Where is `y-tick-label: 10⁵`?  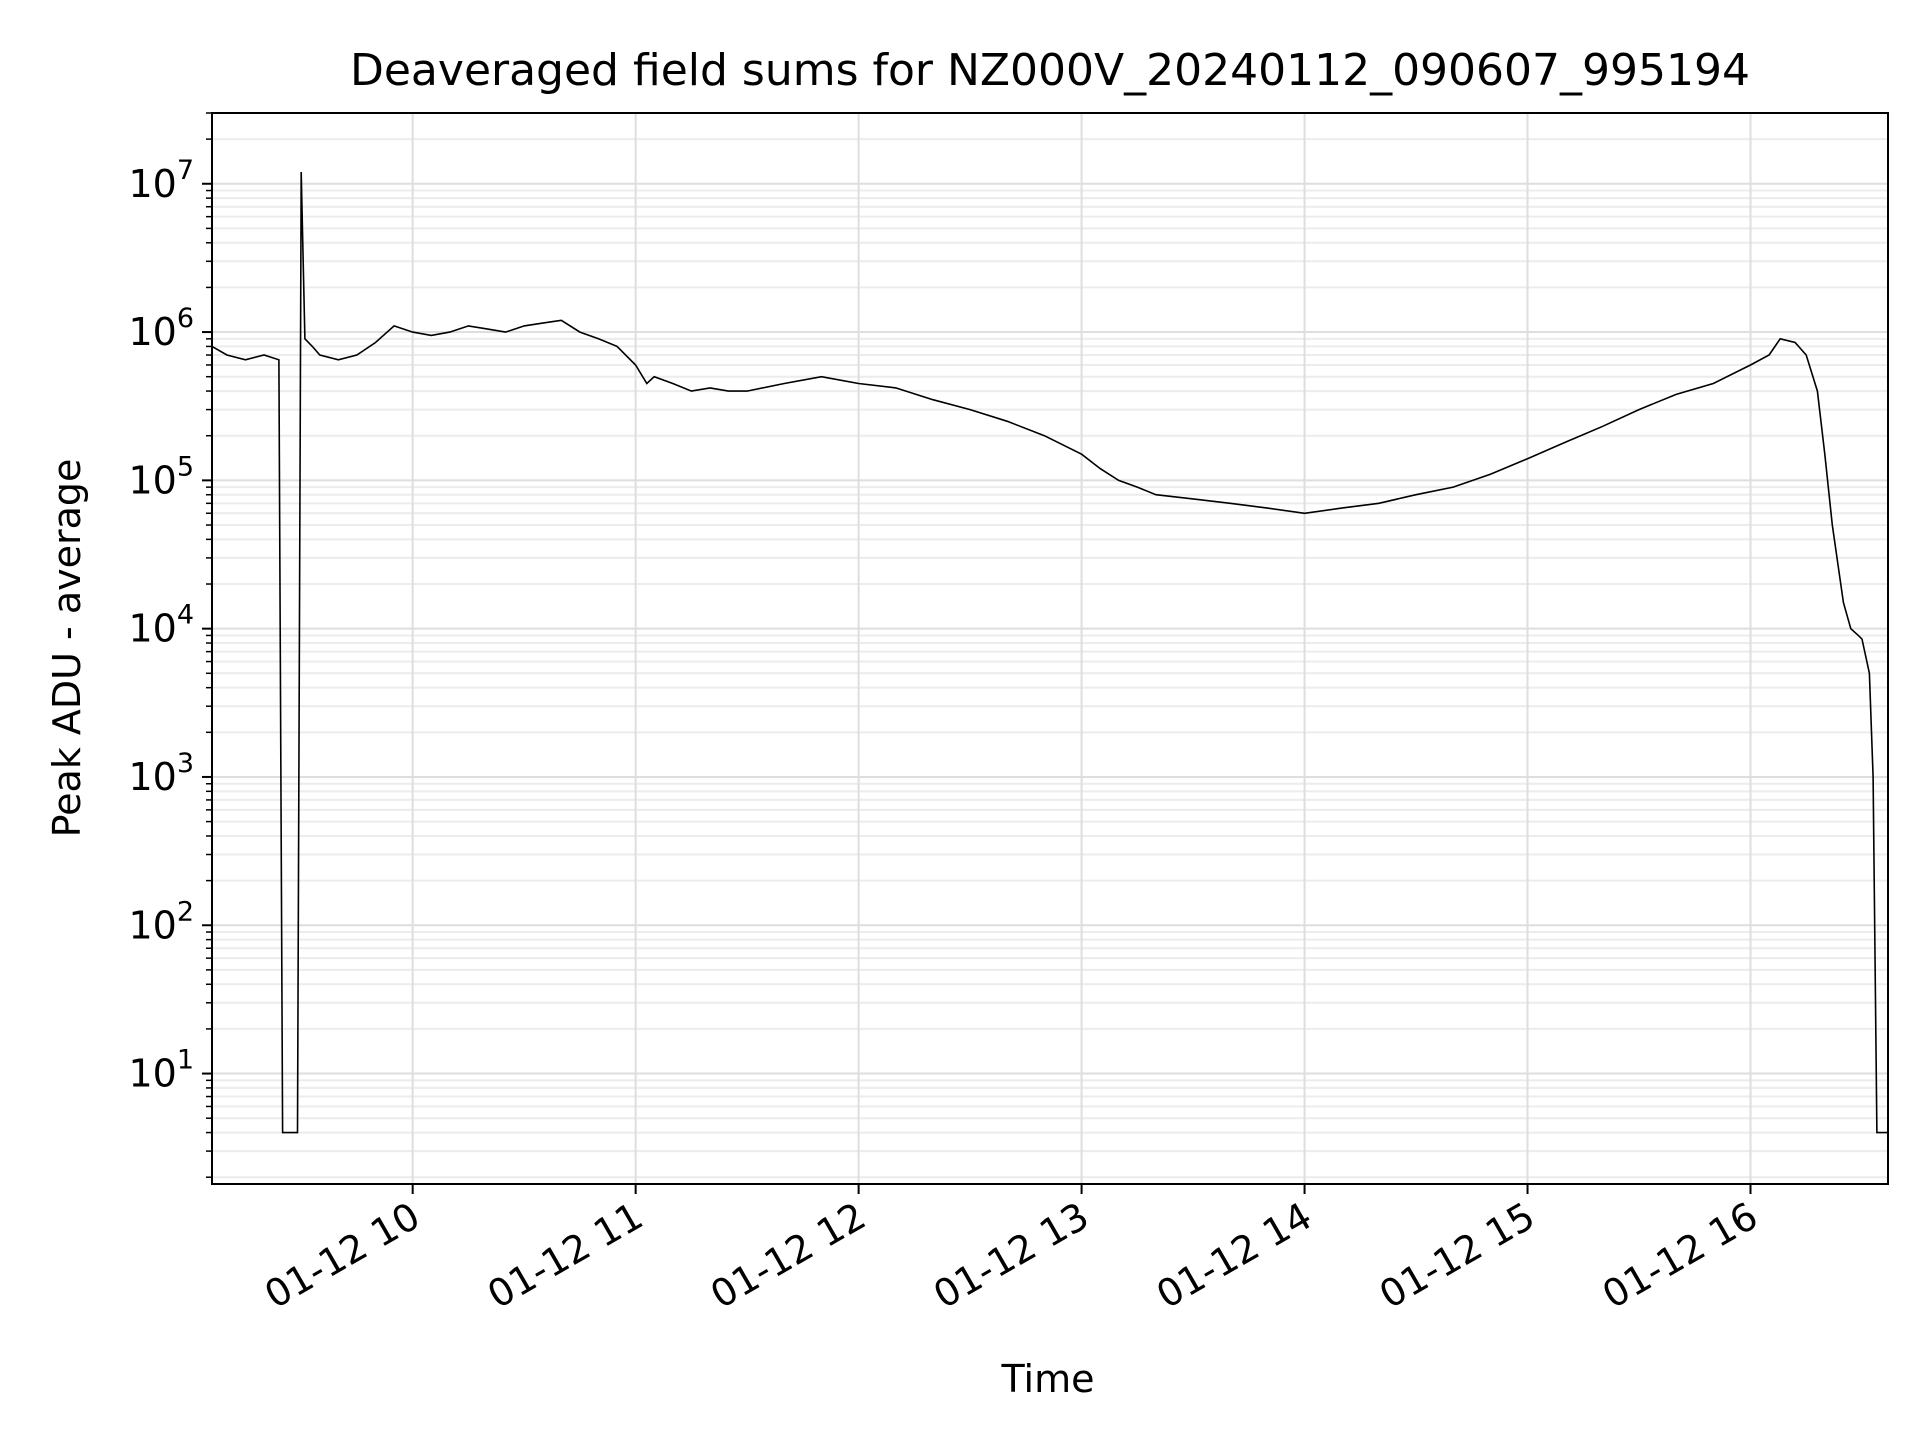
y-tick-label: 10⁵ is located at coordinates (161, 476).